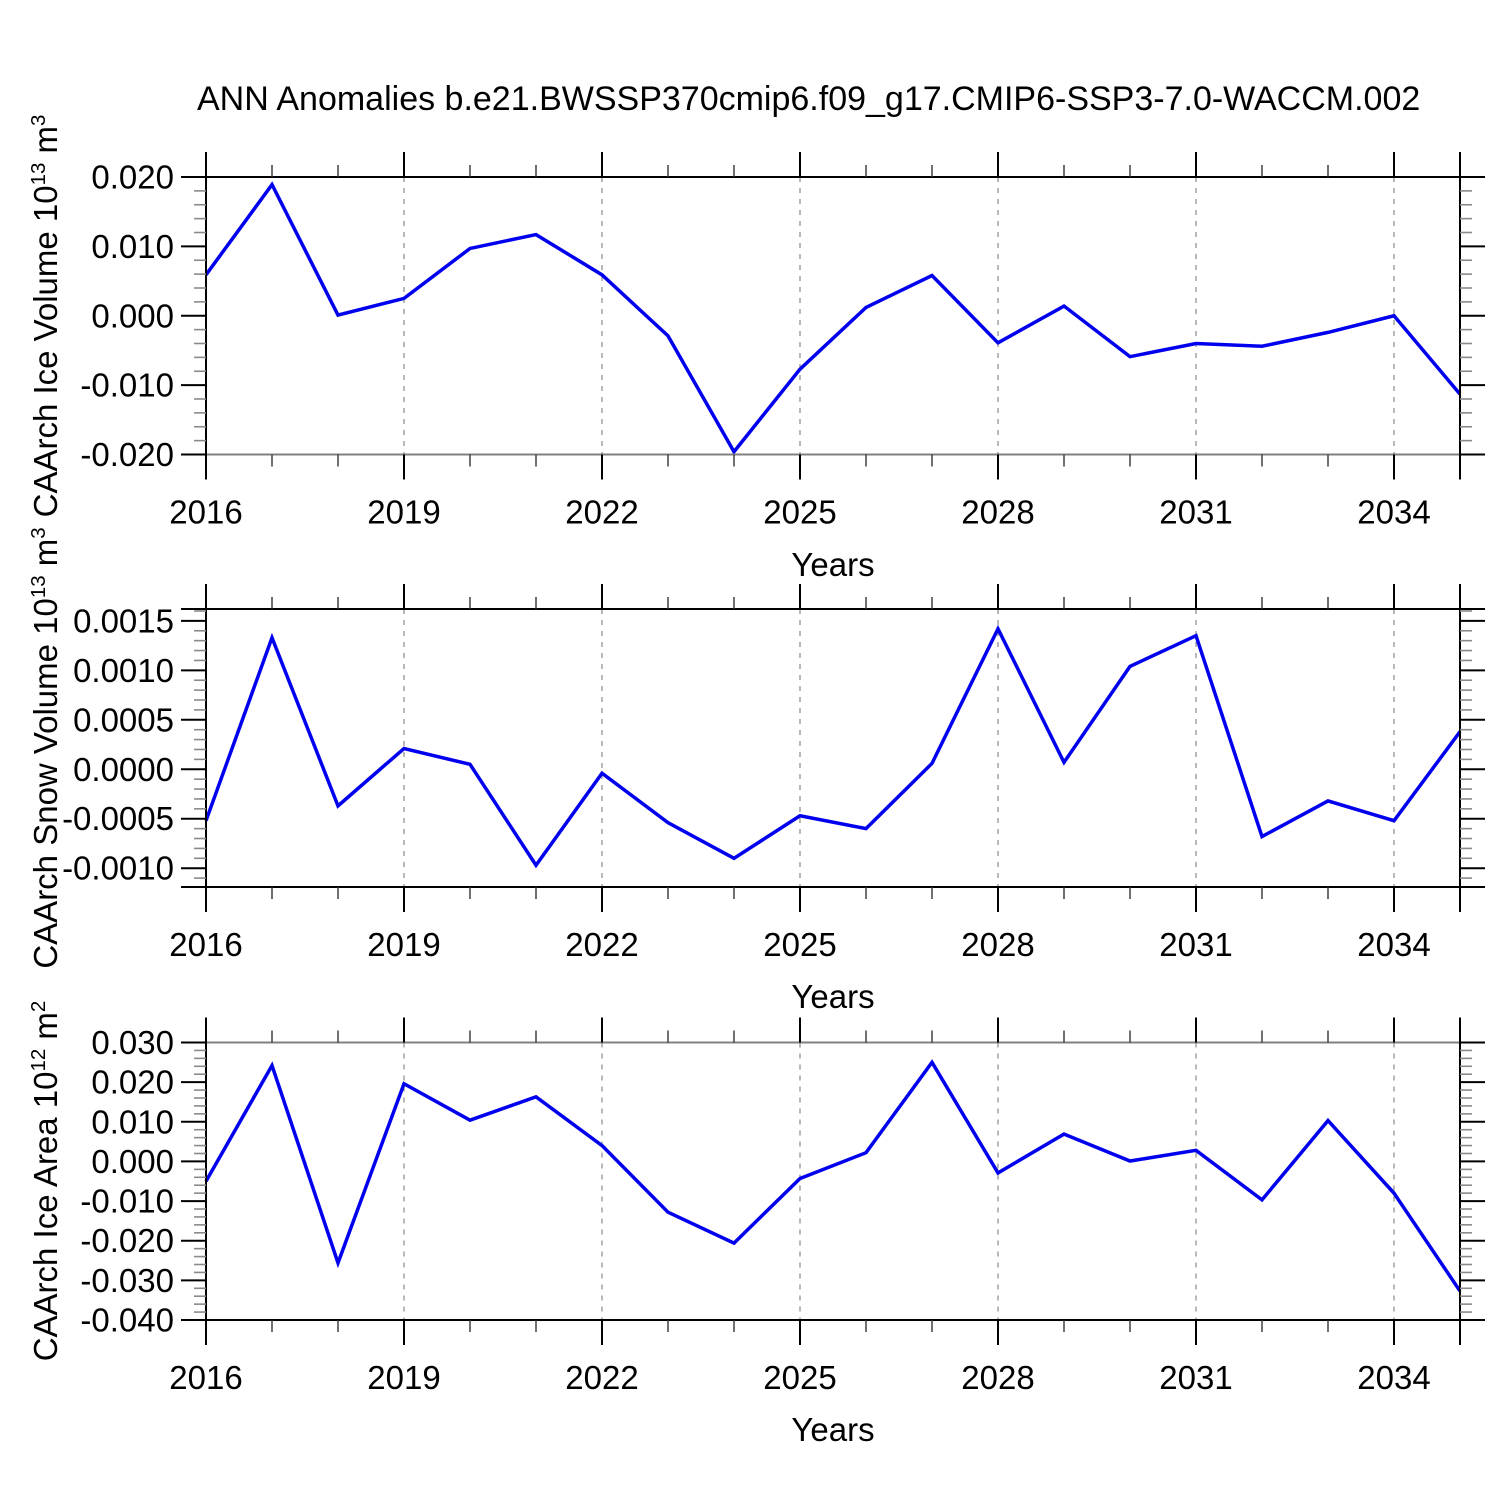  Describe the element at coordinates (118, 818) in the screenshot. I see `y-tick-label: -0.0005` at that location.